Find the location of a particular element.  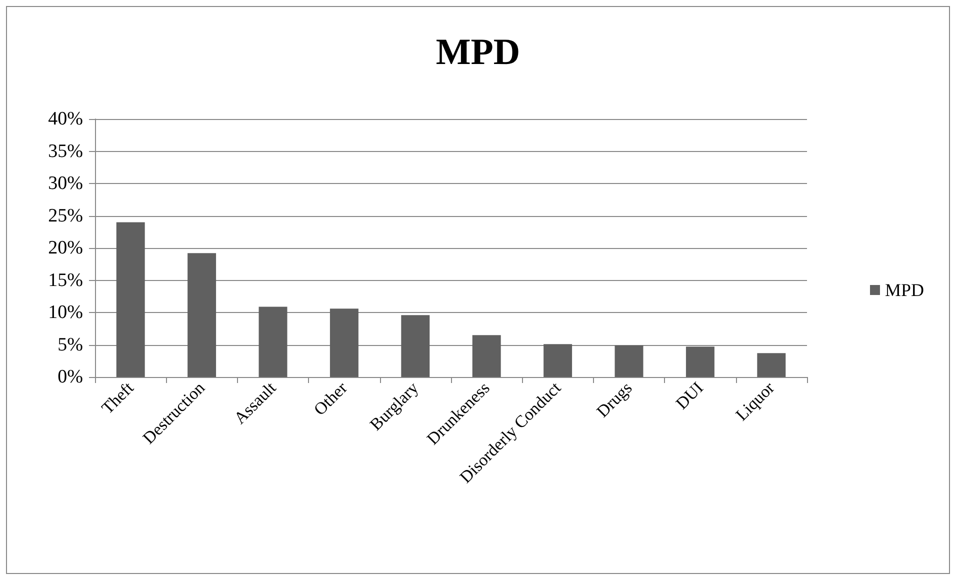

y-tick-label: 25% is located at coordinates (66, 215).